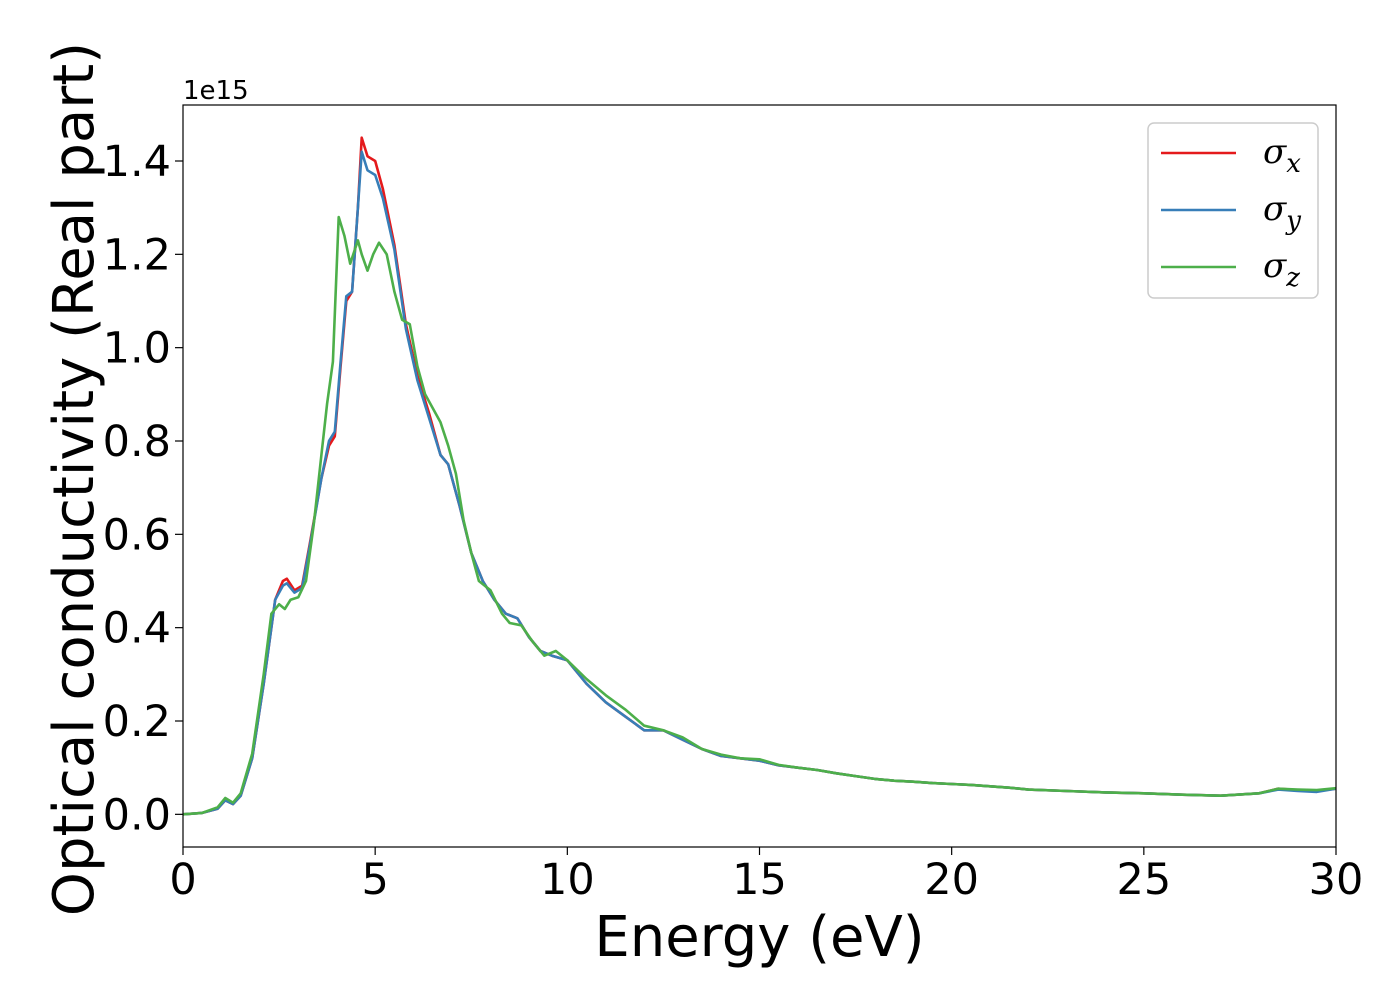  Describe the element at coordinates (216, 91) in the screenshot. I see `y-offset-label: 1e15` at that location.